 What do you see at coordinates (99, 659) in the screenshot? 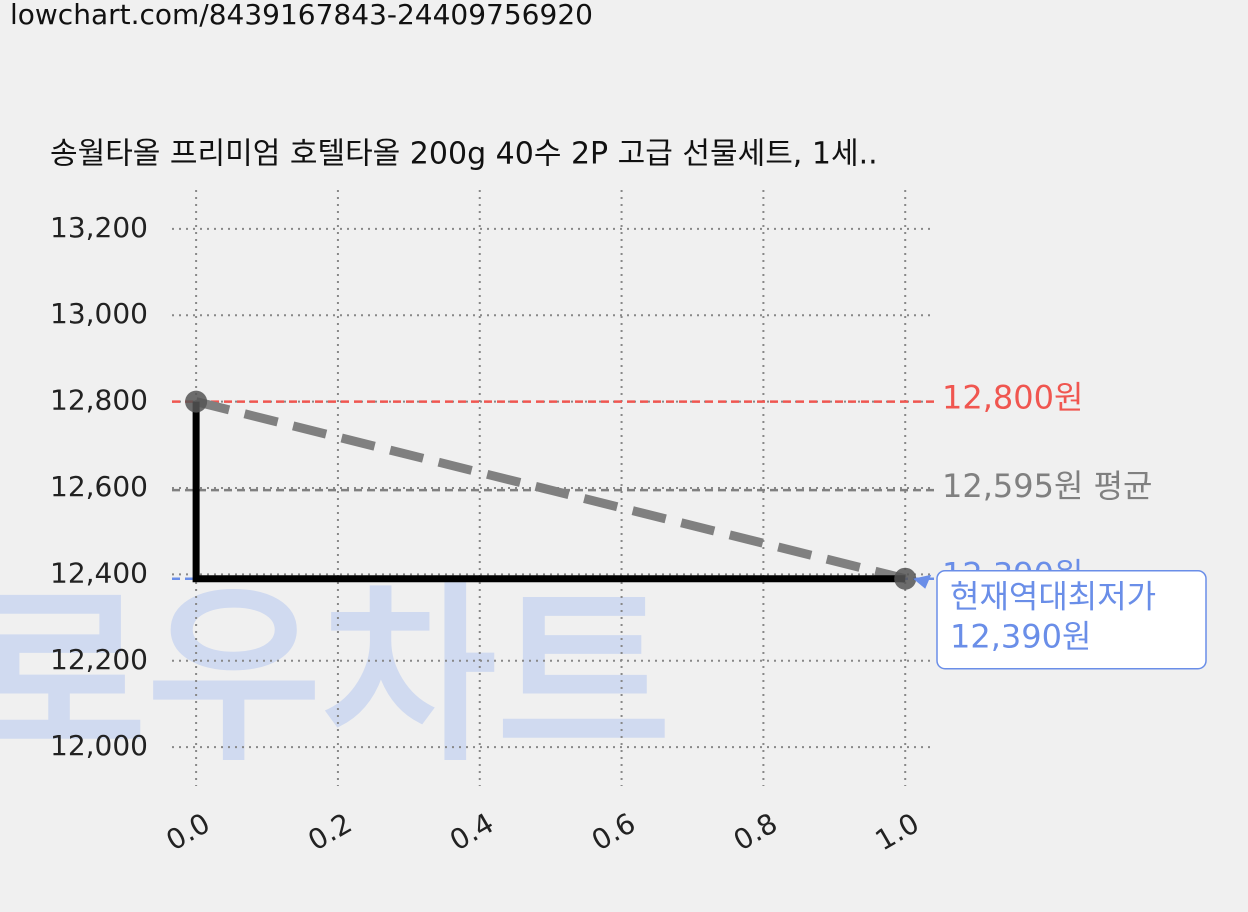
I see `y-tick-label: 12,200` at bounding box center [99, 659].